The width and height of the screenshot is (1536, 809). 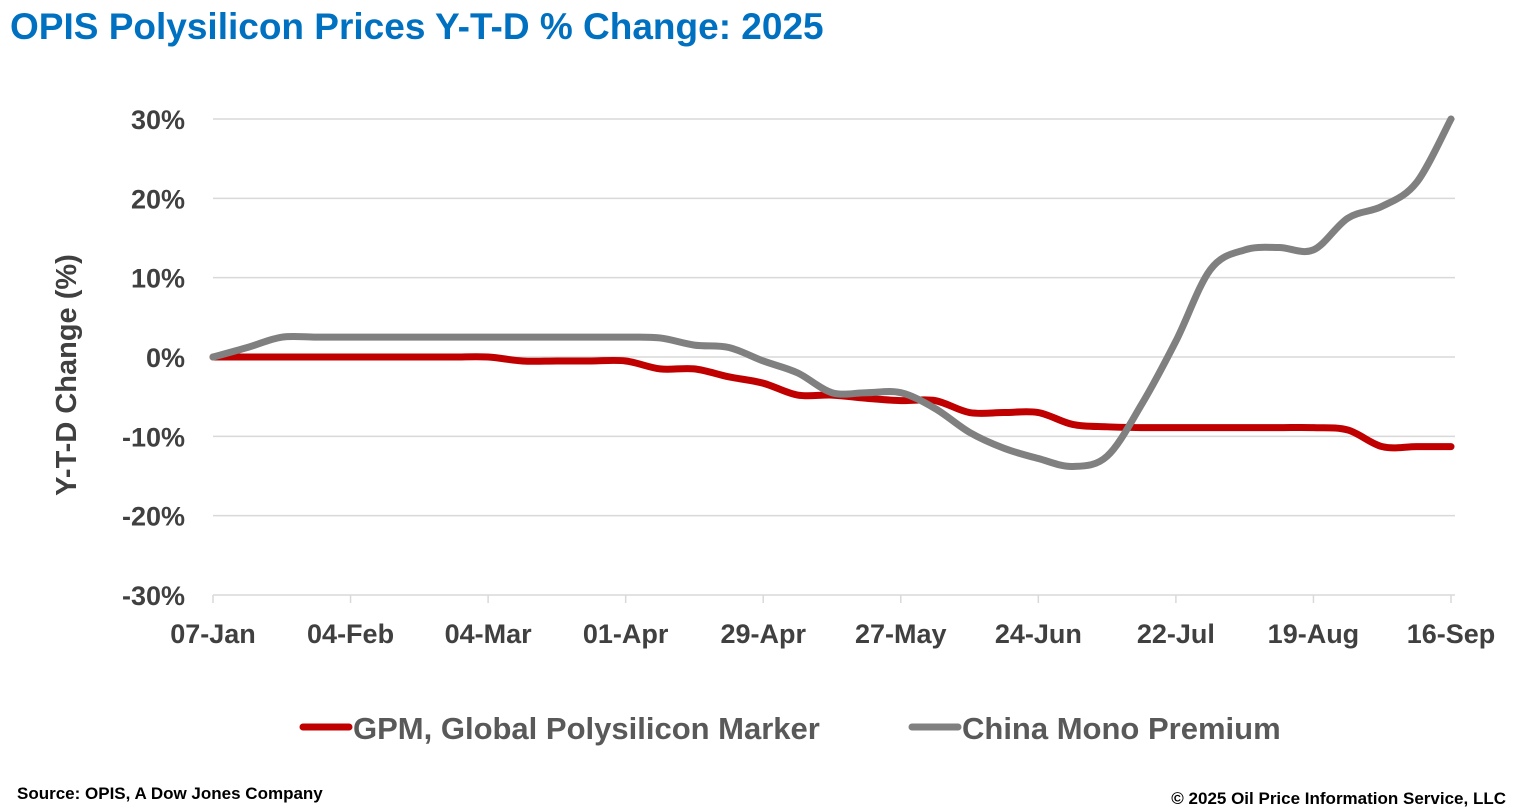 I want to click on legend-label: China Mono Premium, so click(x=1121, y=728).